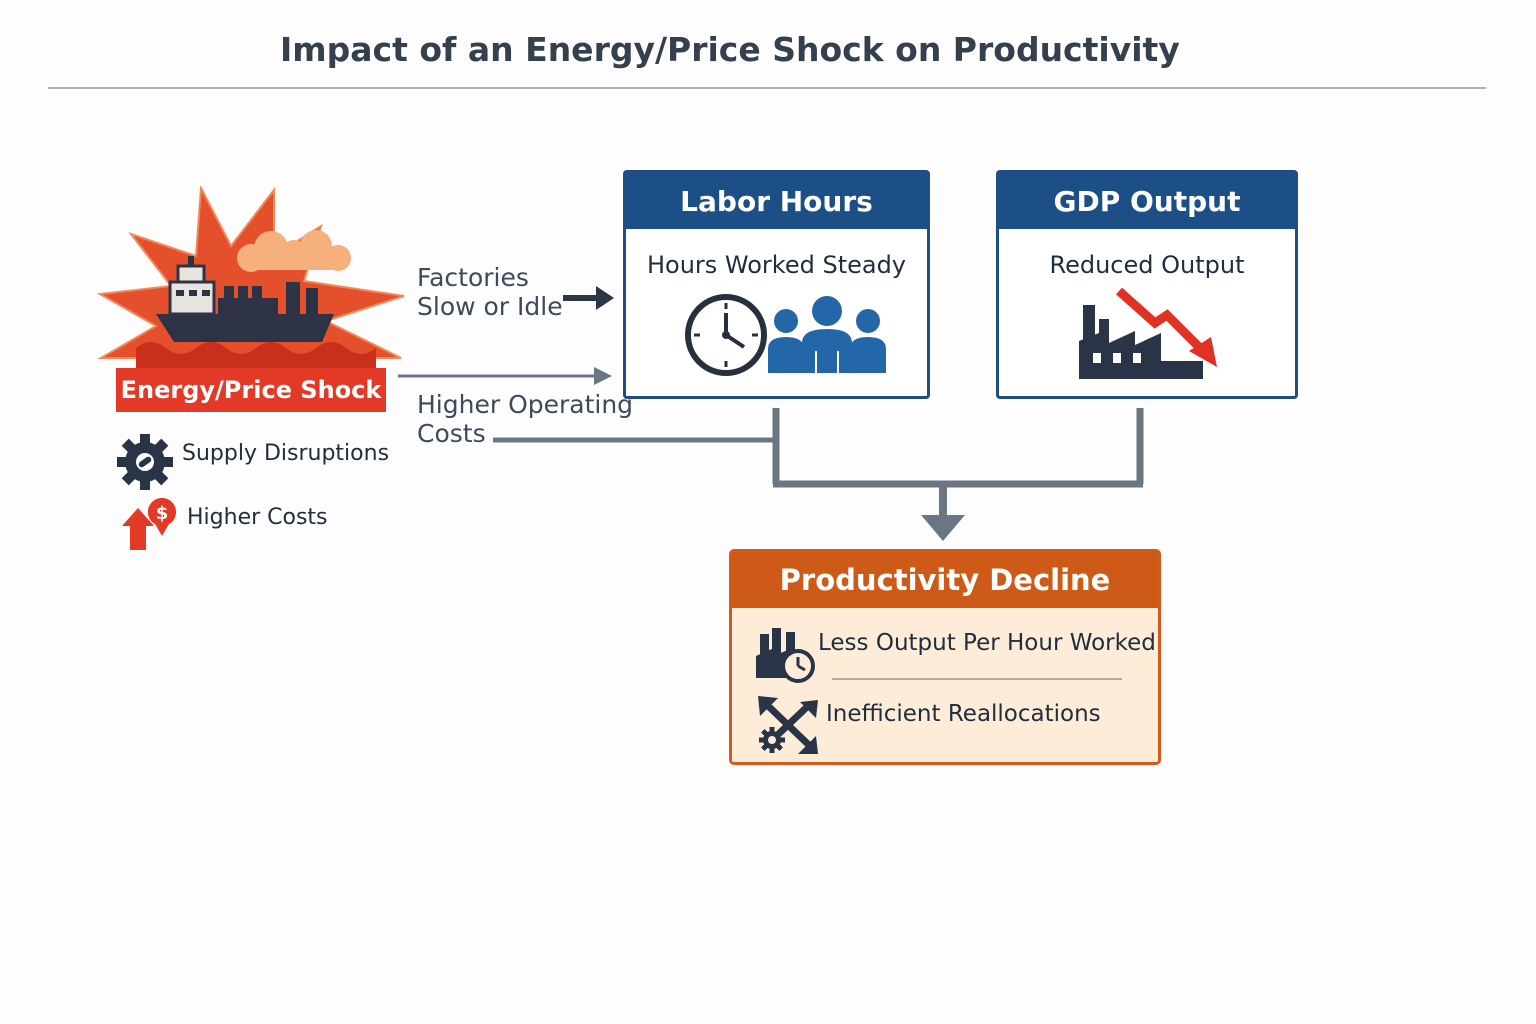 The height and width of the screenshot is (1024, 1536). Describe the element at coordinates (788, 725) in the screenshot. I see `reallocation-icon` at that location.